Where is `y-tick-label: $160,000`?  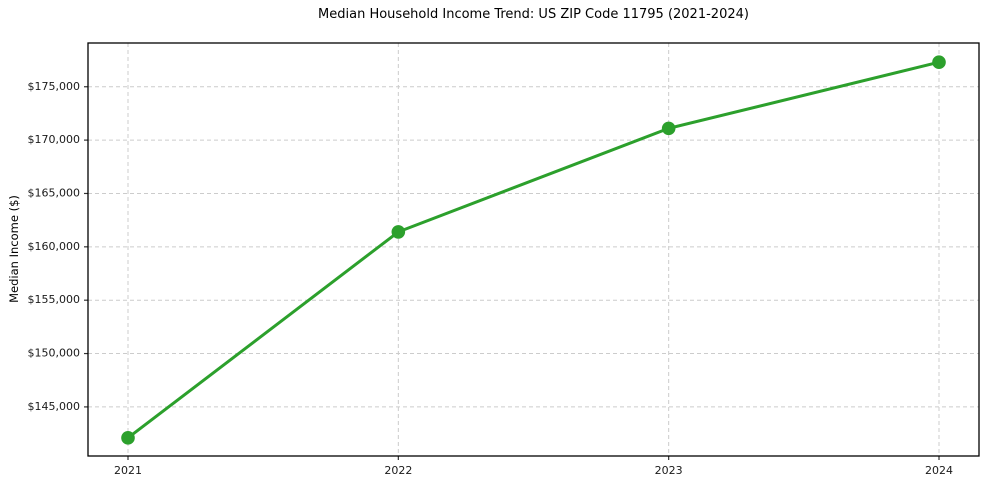
y-tick-label: $160,000 is located at coordinates (54, 246).